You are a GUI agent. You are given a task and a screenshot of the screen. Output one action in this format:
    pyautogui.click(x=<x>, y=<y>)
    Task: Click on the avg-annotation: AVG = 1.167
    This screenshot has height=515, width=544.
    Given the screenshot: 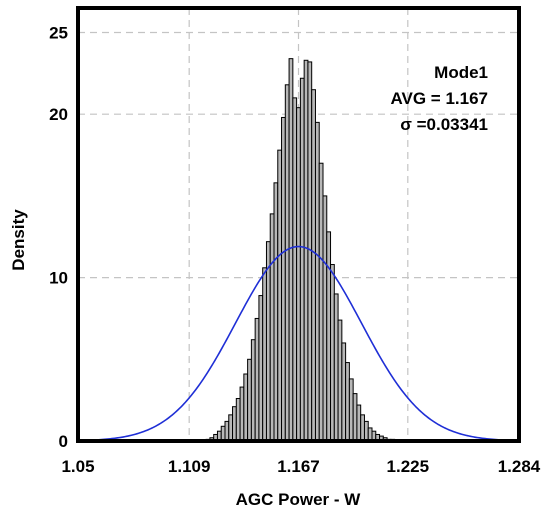 What is the action you would take?
    pyautogui.click(x=440, y=98)
    